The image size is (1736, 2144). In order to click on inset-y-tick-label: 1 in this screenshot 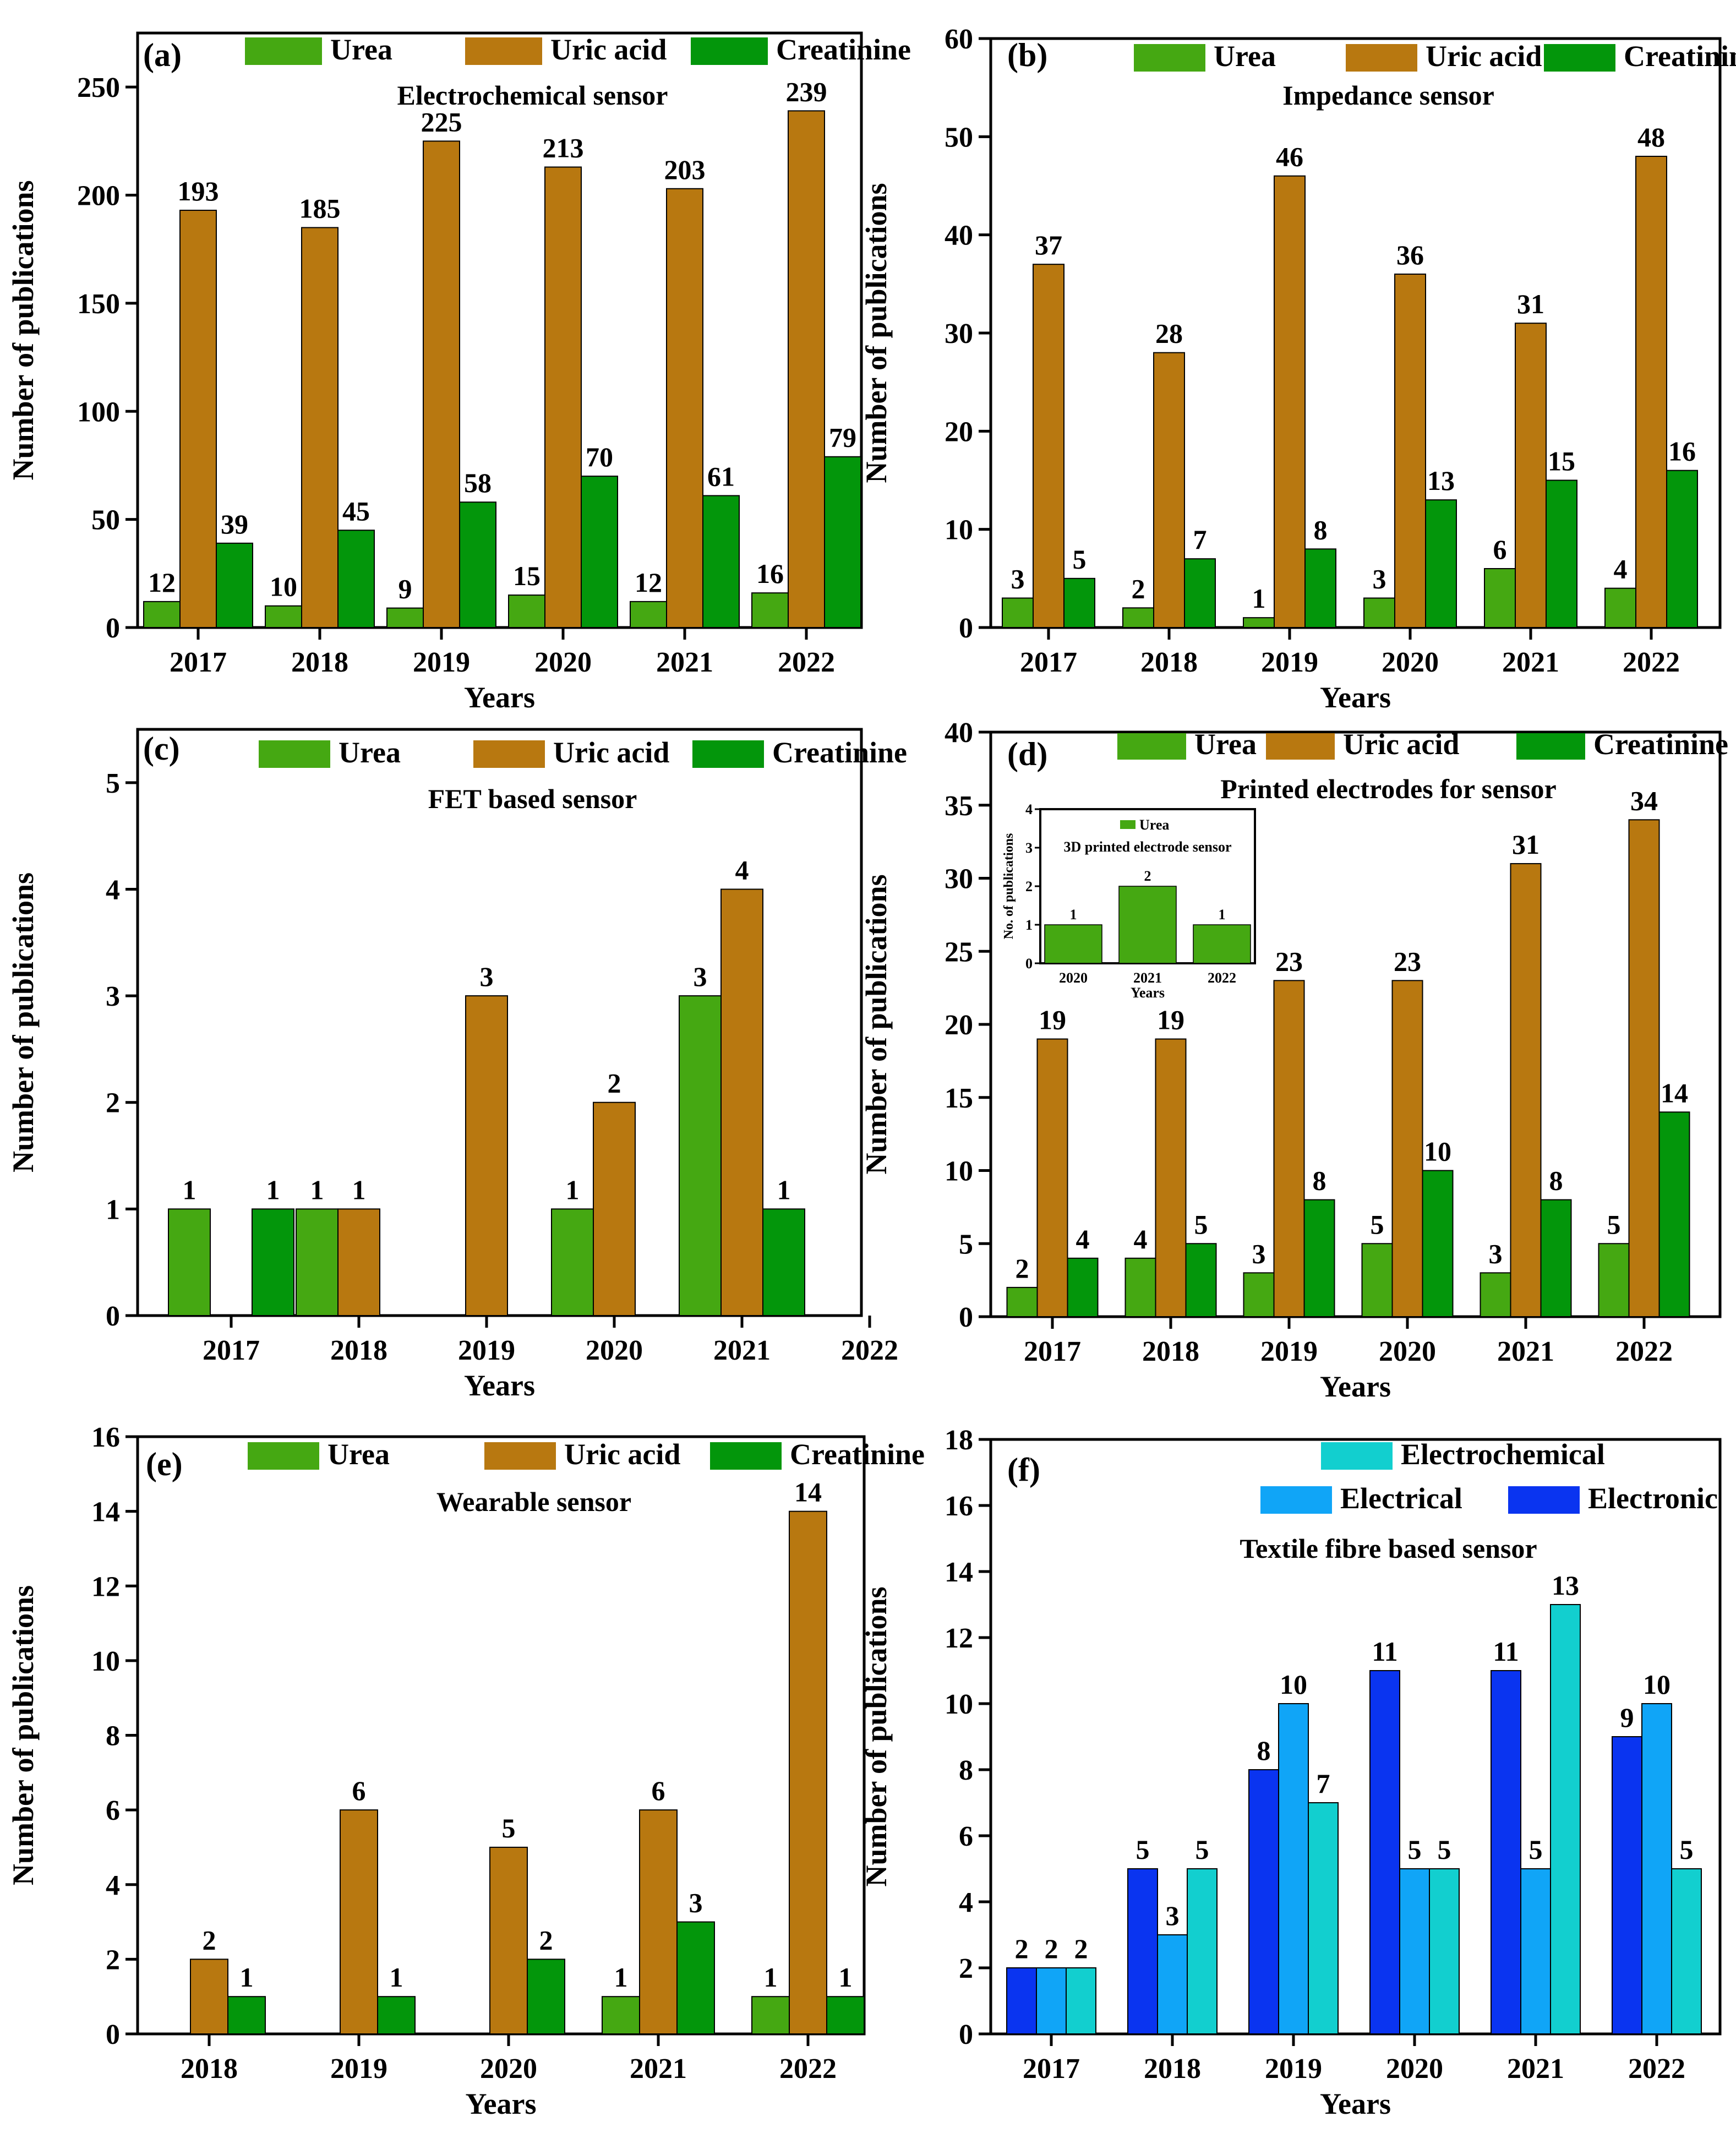, I will do `click(1029, 925)`.